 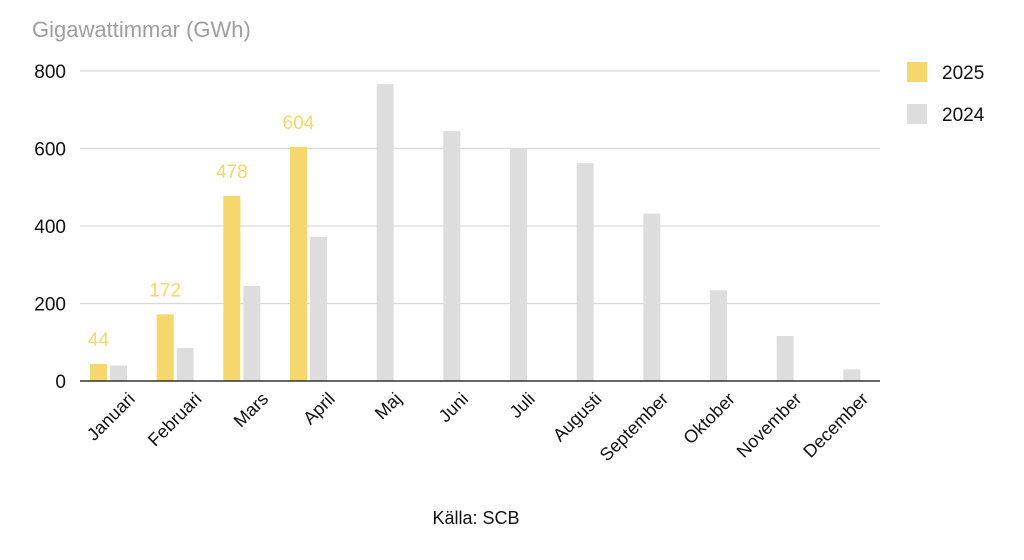 I want to click on bar-2025-mars, so click(x=232, y=288).